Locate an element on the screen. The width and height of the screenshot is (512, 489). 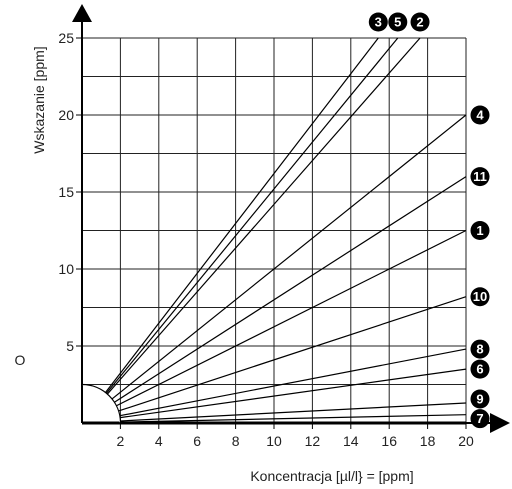
series-label-10: 10 is located at coordinates (480, 296).